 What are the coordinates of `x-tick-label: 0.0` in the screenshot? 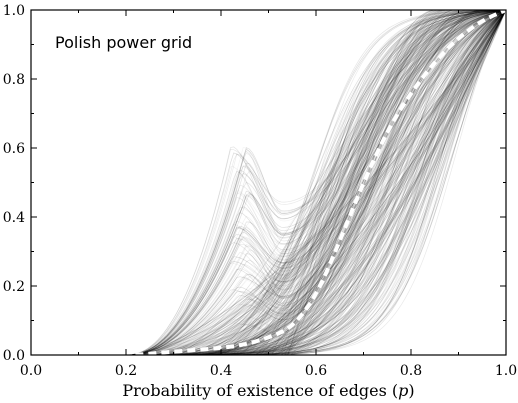 It's located at (31, 371).